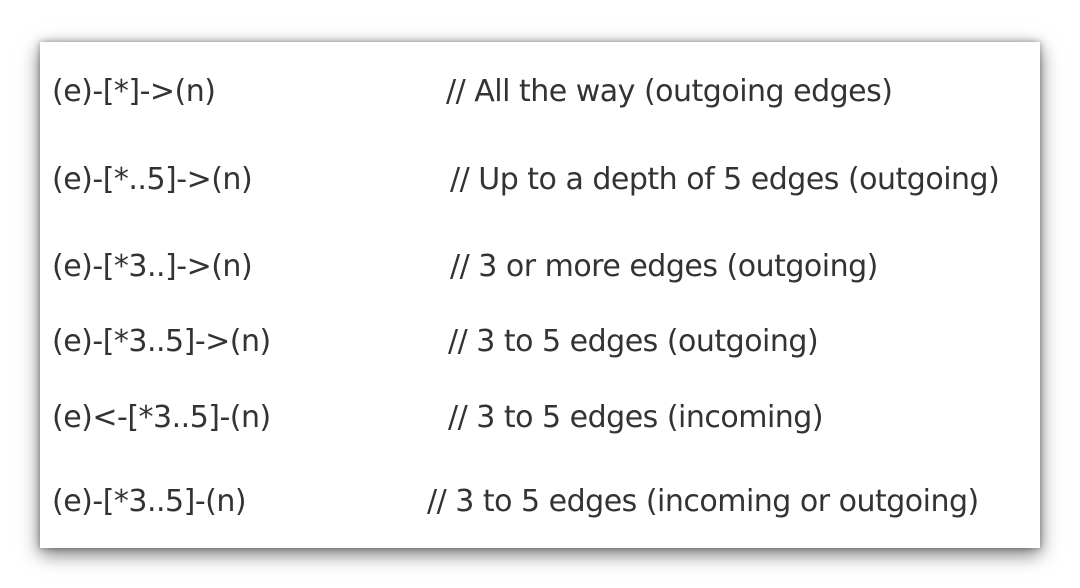 Image resolution: width=1080 pixels, height=588 pixels. Describe the element at coordinates (149, 501) in the screenshot. I see `path-pattern: (e)-[*3..5]-(n)` at that location.